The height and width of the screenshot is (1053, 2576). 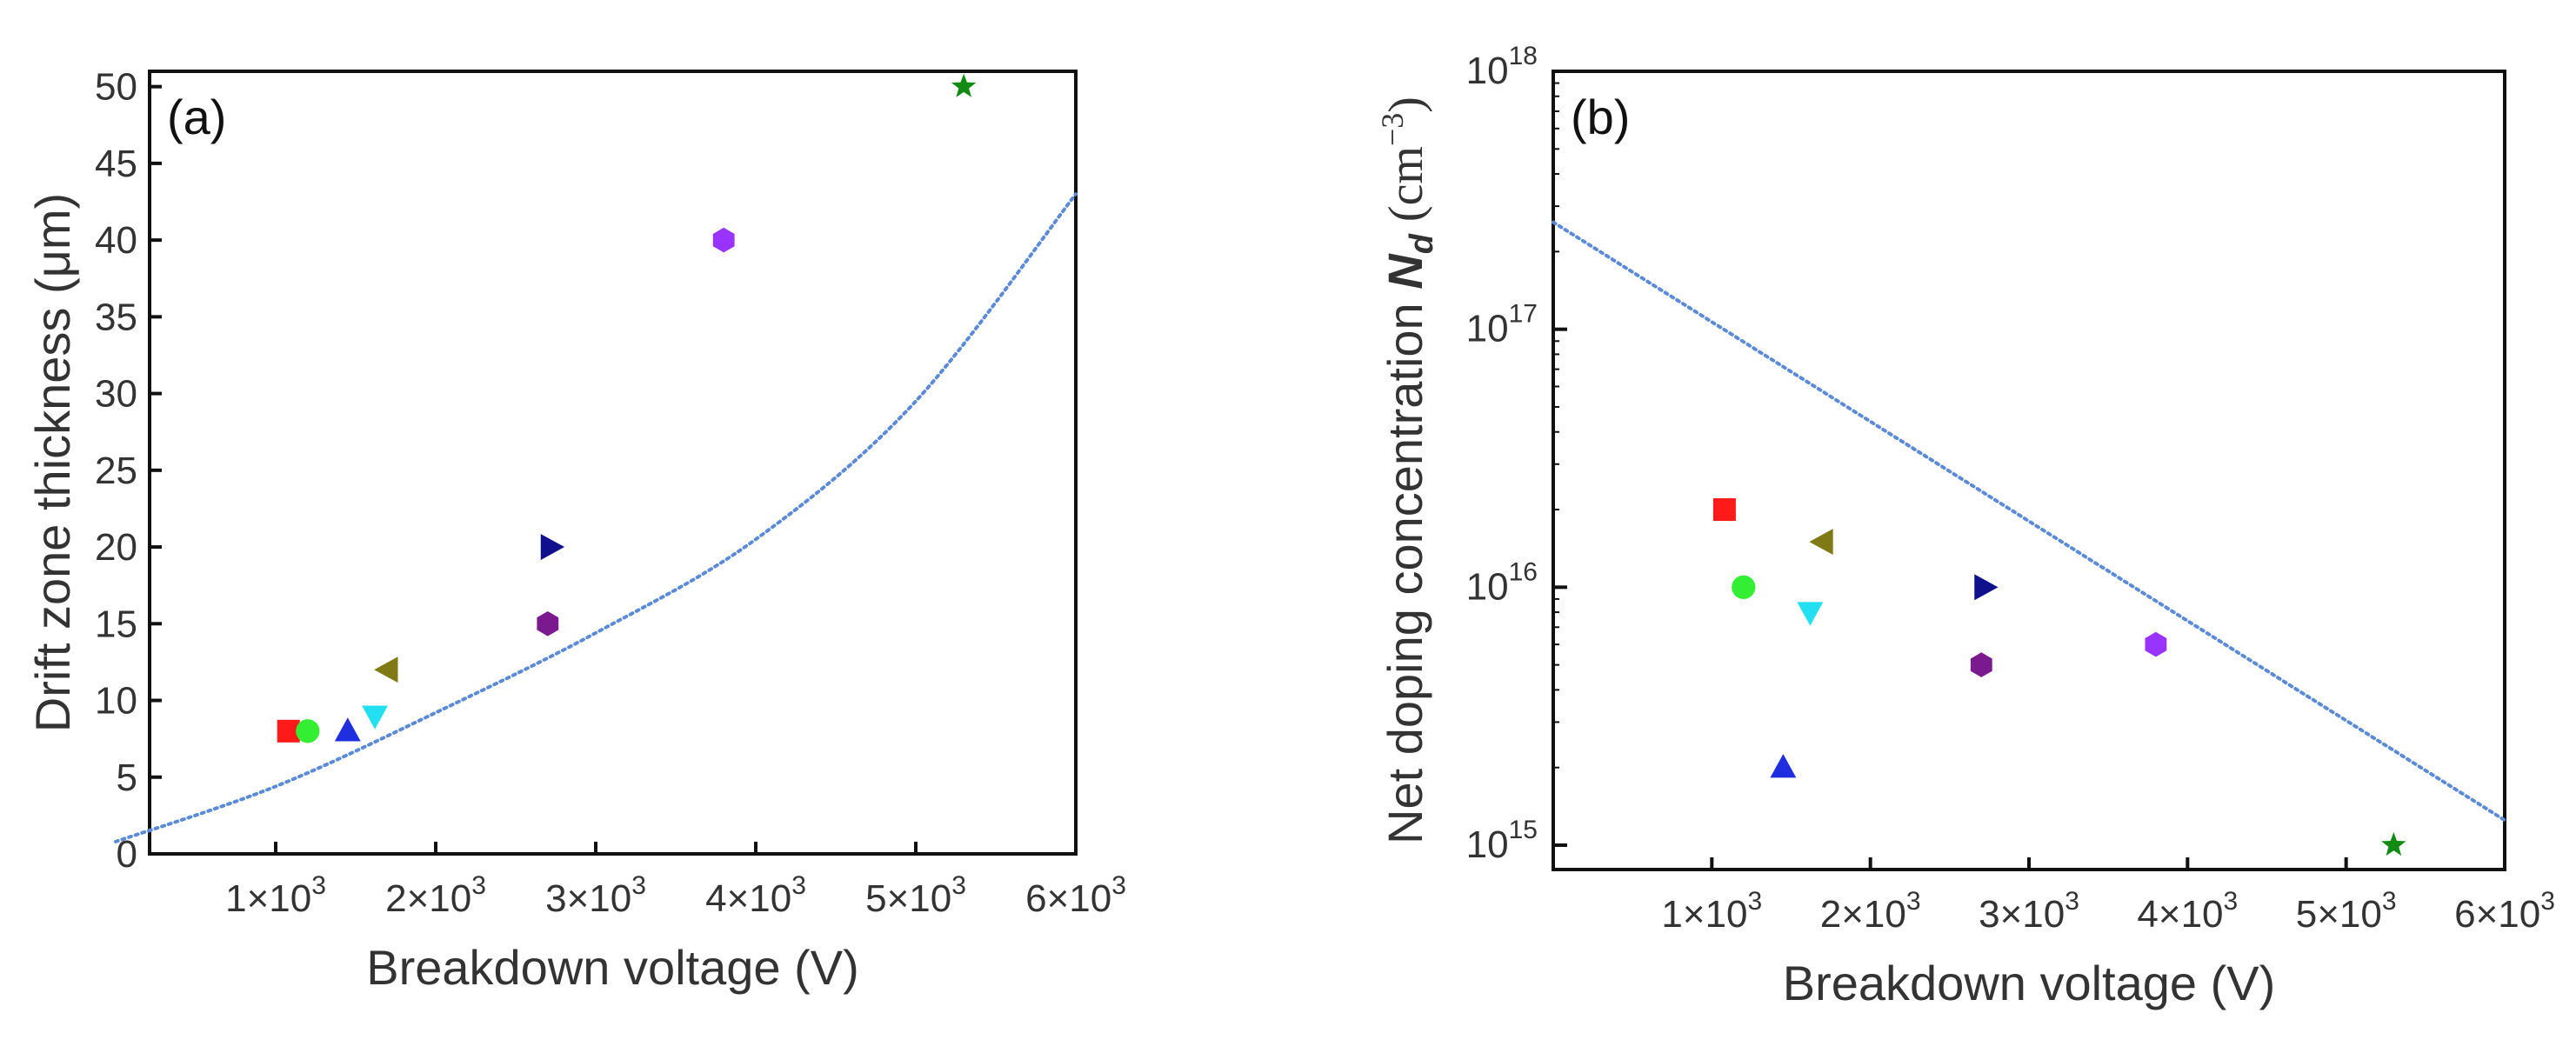 What do you see at coordinates (116, 547) in the screenshot?
I see `y-tick-label: 20` at bounding box center [116, 547].